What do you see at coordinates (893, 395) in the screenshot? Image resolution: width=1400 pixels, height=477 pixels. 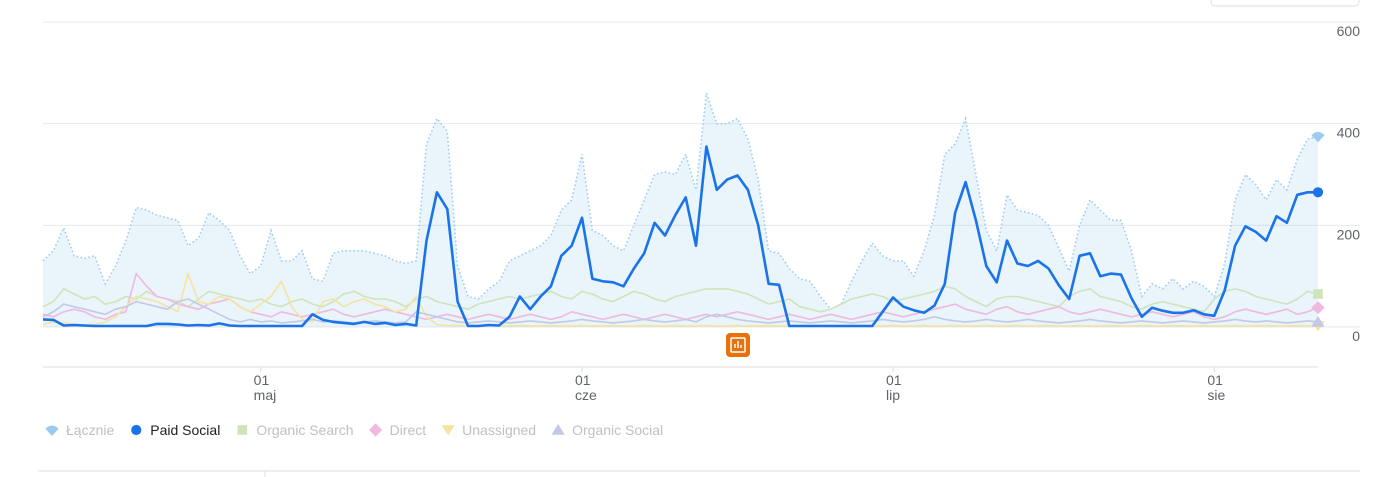 I see `x-tick-month: lip` at bounding box center [893, 395].